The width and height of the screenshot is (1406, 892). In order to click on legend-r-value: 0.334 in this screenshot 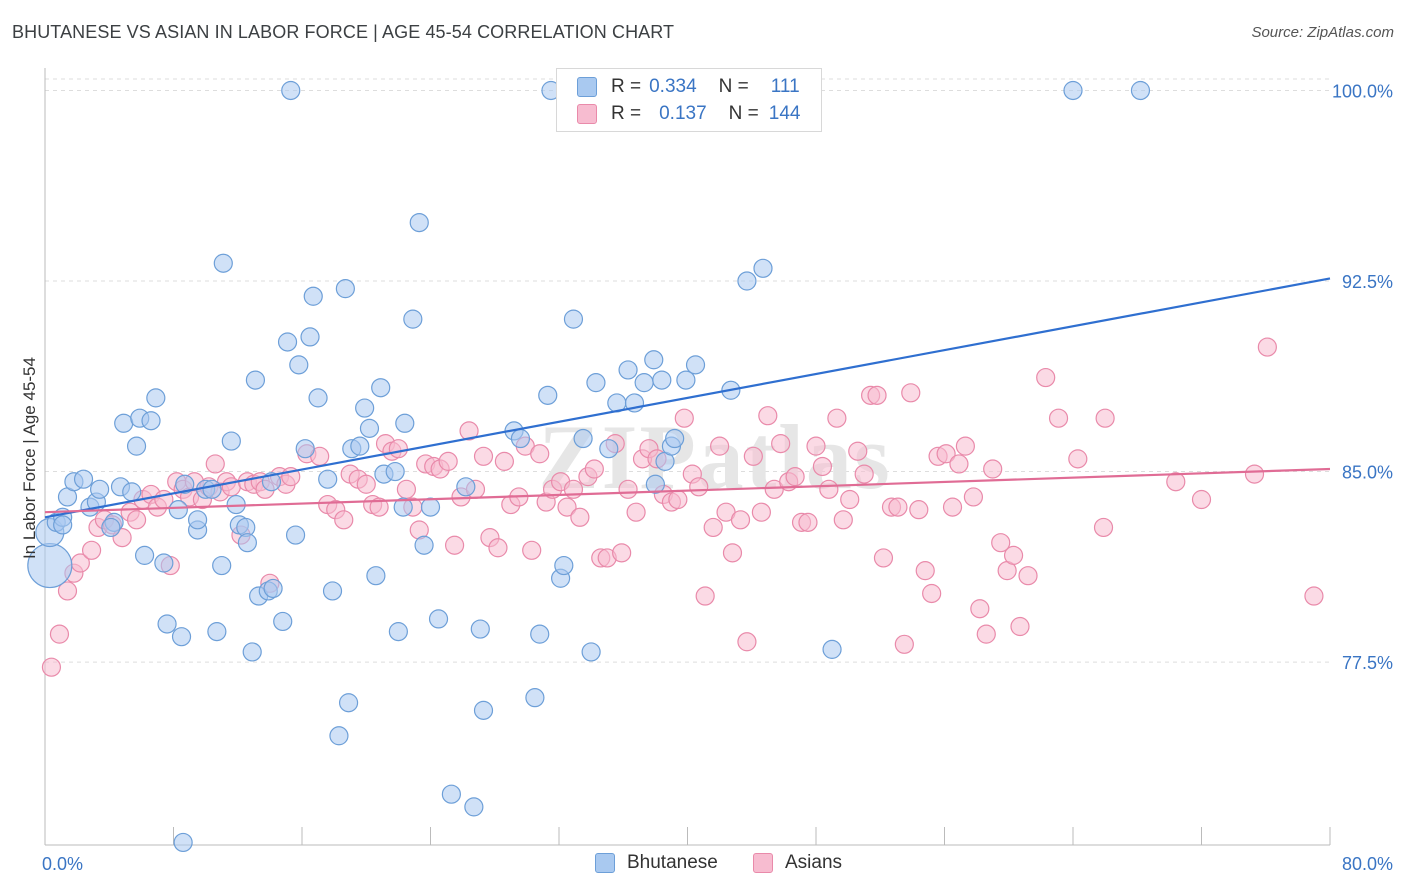, I will do `click(673, 86)`.